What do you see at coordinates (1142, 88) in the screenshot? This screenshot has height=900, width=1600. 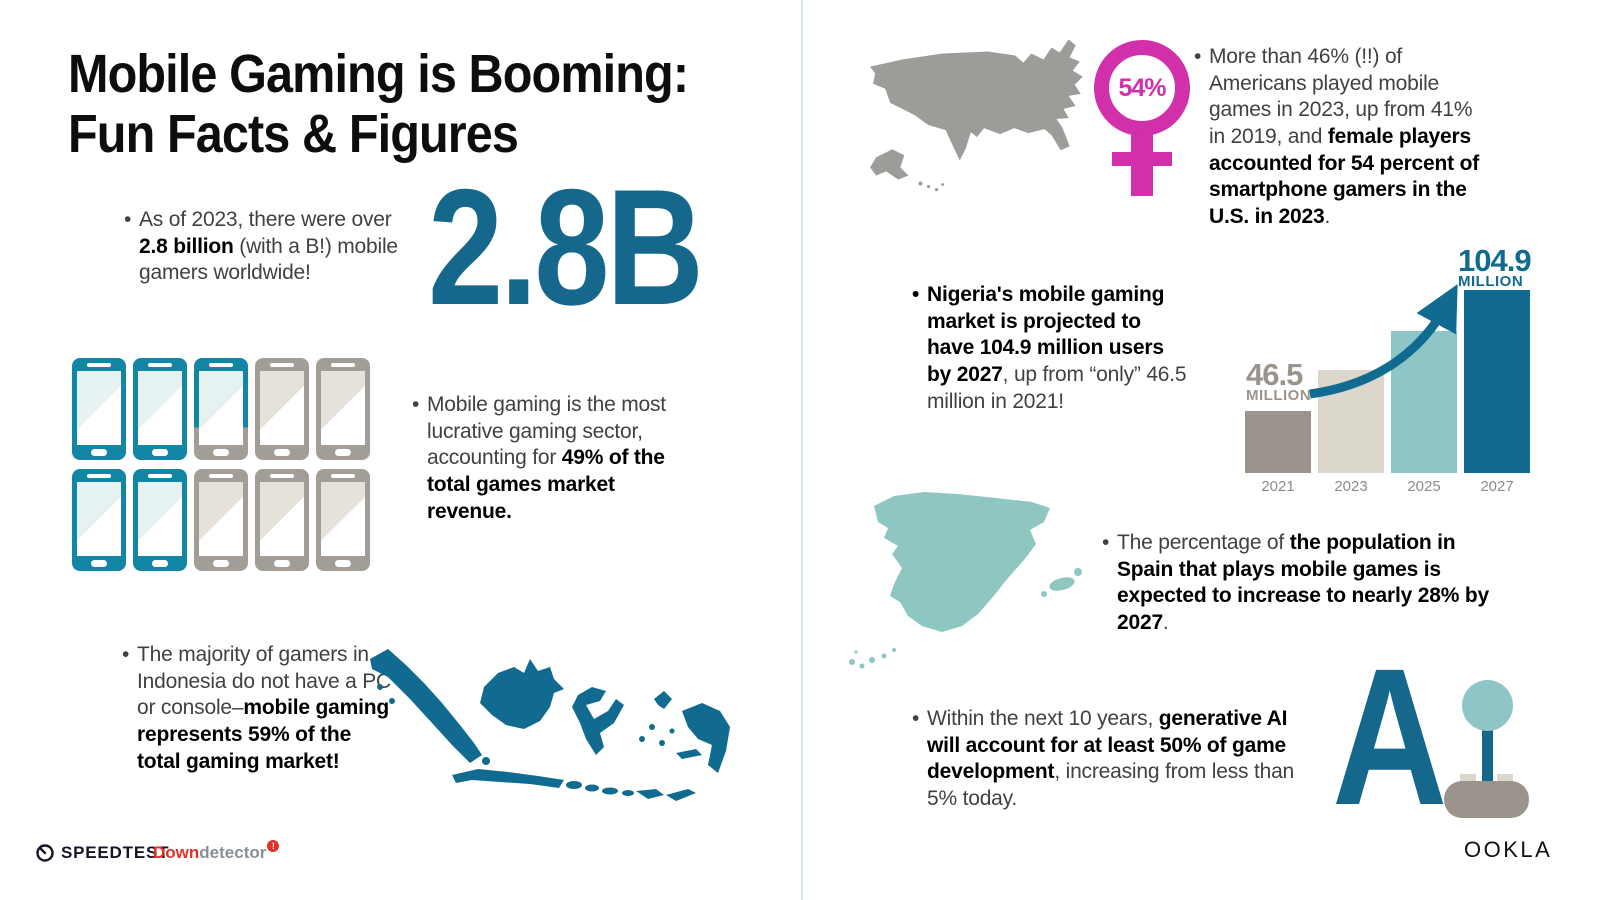 I see `female-symbol-ring: 54%` at bounding box center [1142, 88].